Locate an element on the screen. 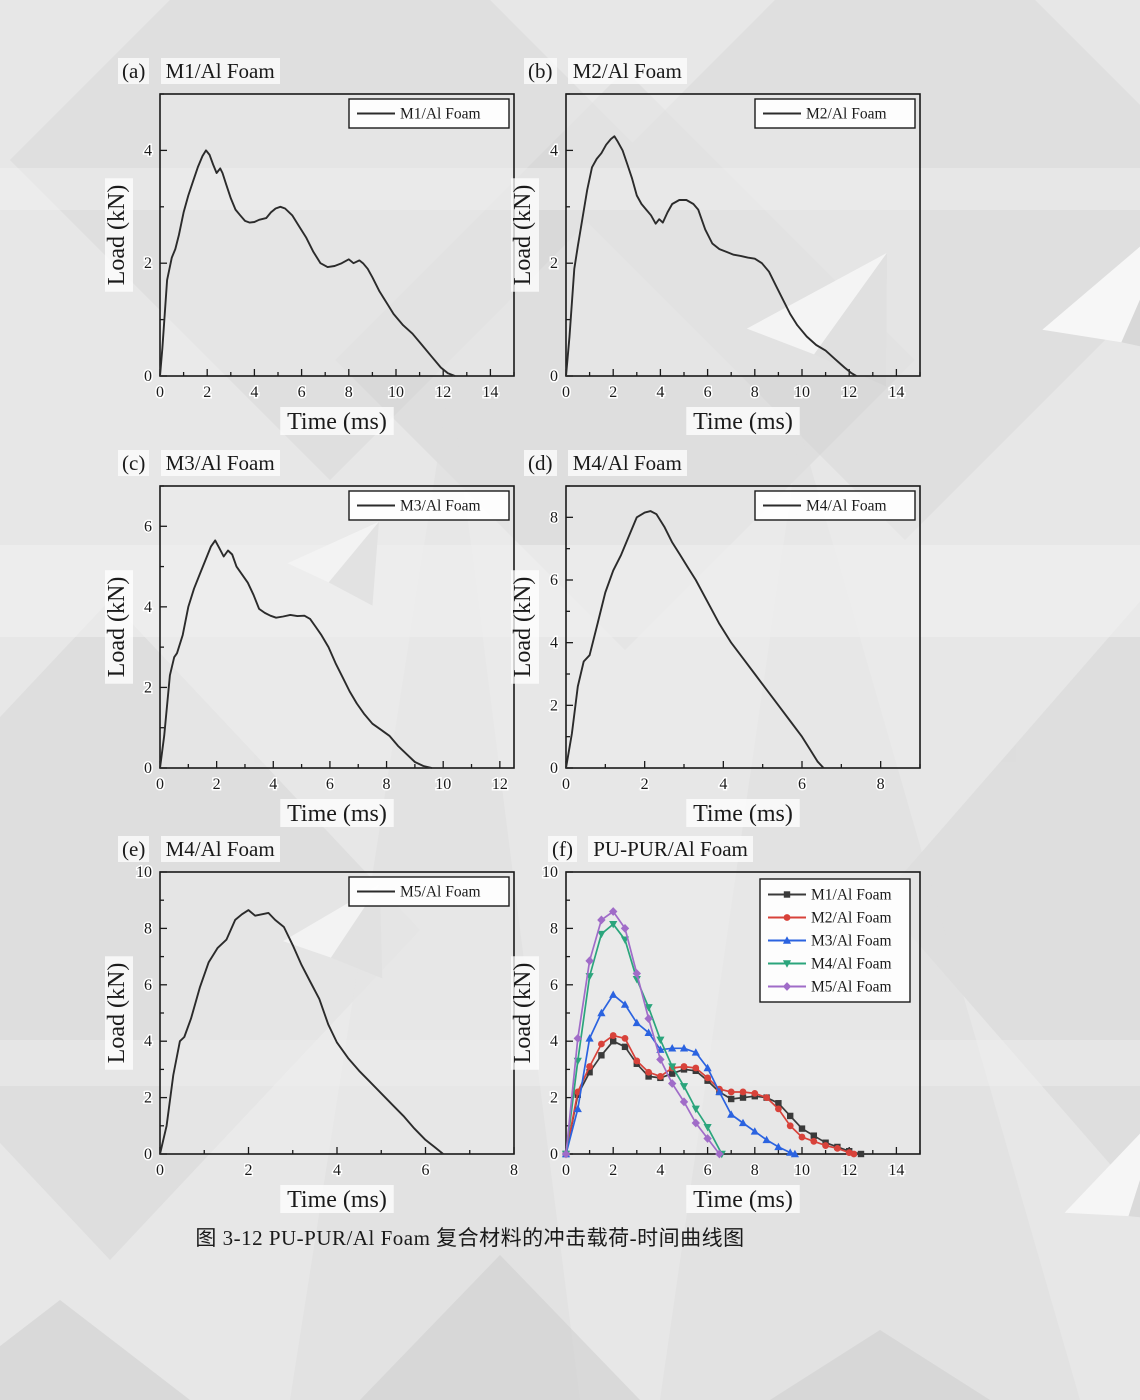  series-markers-M2/Al Foam is located at coordinates (710, 1095).